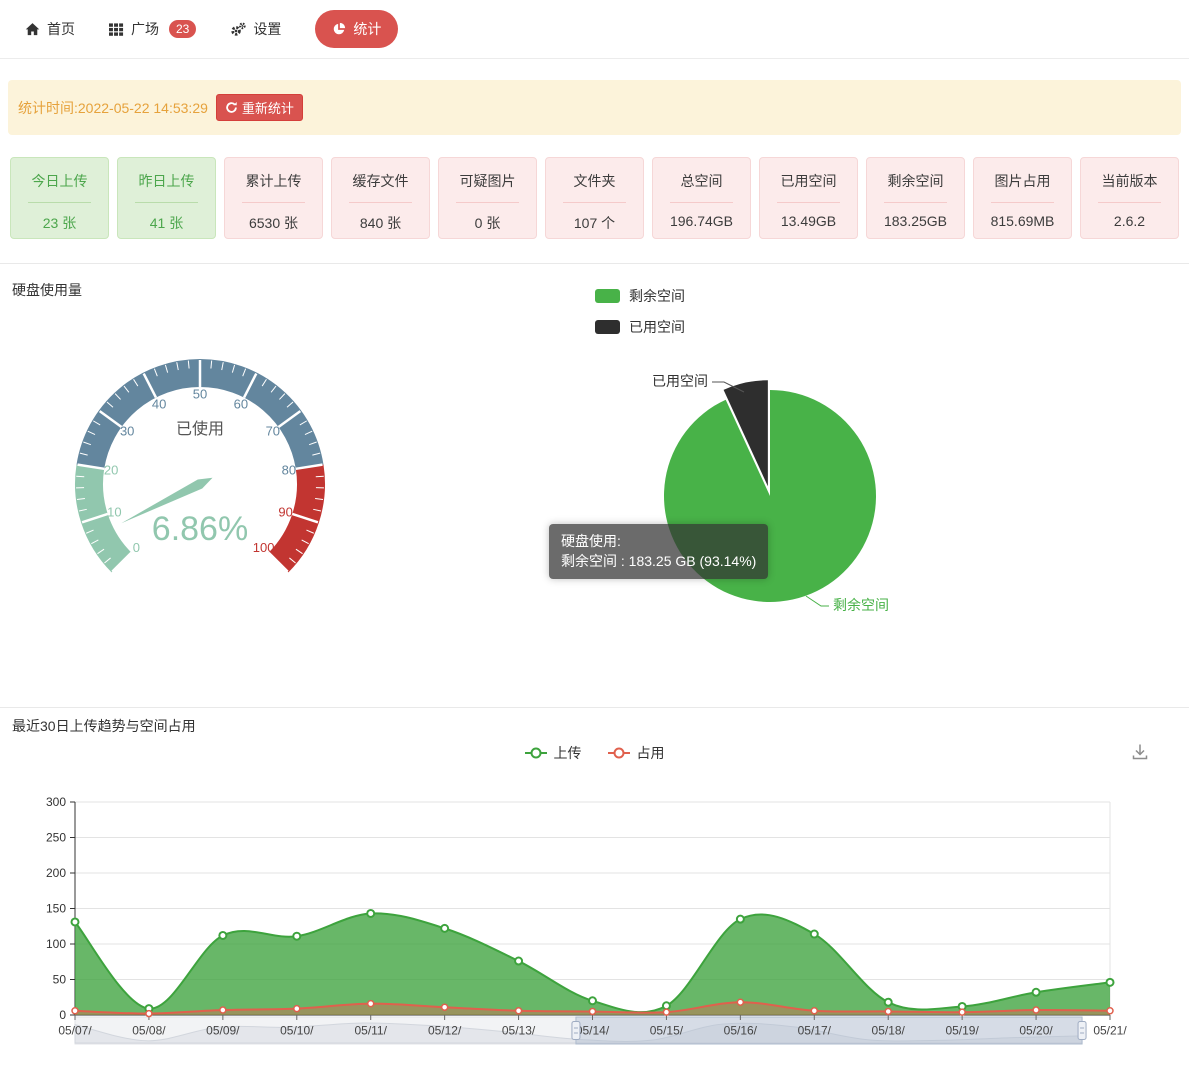 This screenshot has width=1189, height=1079. I want to click on gauge-tick-label: 90, so click(285, 511).